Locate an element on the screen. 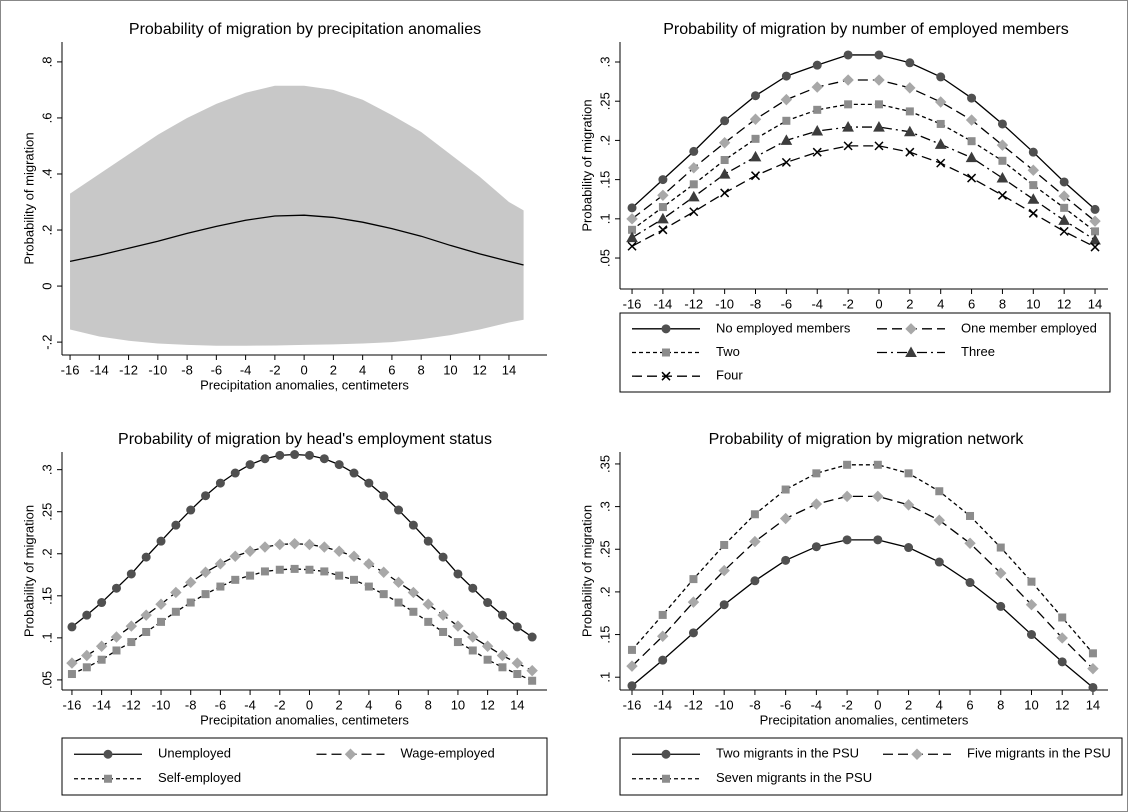  y-tick-label: .2 is located at coordinates (604, 591).